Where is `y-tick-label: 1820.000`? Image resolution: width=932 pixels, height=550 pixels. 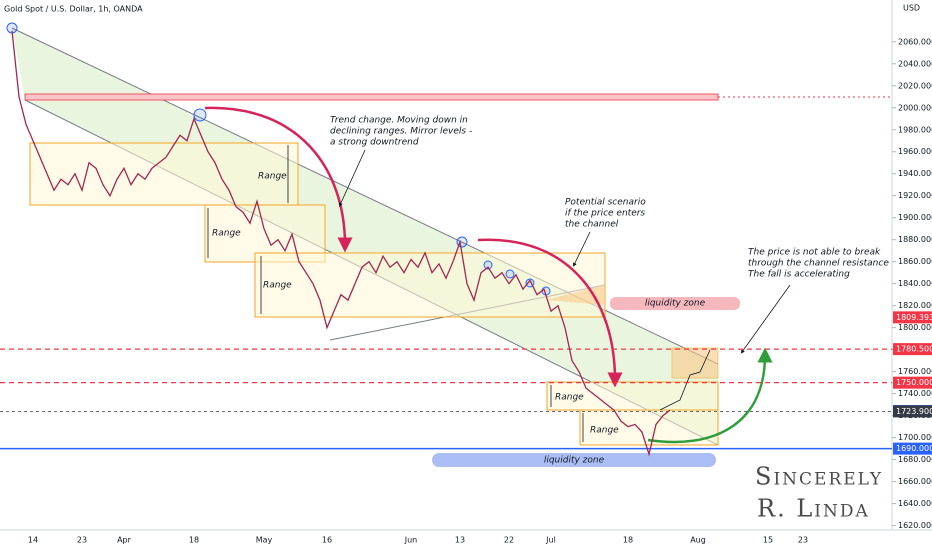 y-tick-label: 1820.000 is located at coordinates (915, 305).